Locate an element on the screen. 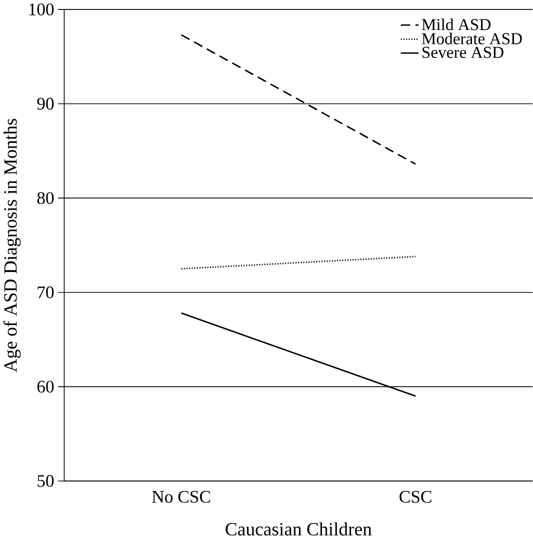 The width and height of the screenshot is (533, 539). legend-label: Moderate ASD is located at coordinates (472, 38).